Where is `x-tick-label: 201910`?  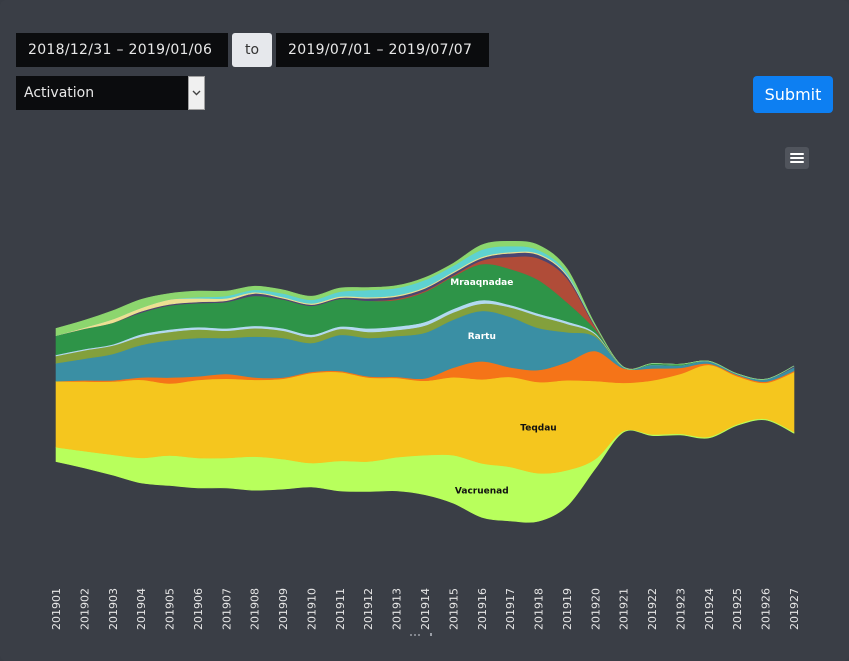 x-tick-label: 201910 is located at coordinates (312, 609).